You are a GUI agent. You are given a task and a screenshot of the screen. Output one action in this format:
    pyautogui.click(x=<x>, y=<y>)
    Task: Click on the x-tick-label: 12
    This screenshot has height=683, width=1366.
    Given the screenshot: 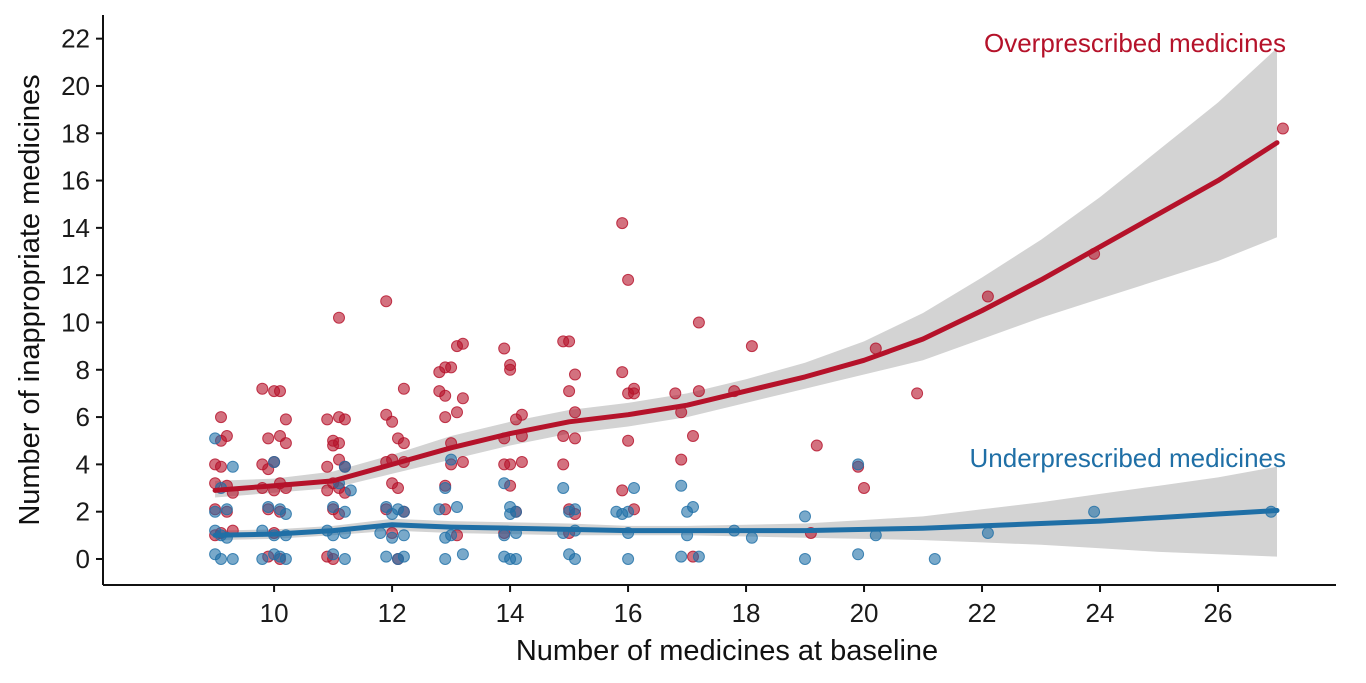 What is the action you would take?
    pyautogui.click(x=392, y=613)
    